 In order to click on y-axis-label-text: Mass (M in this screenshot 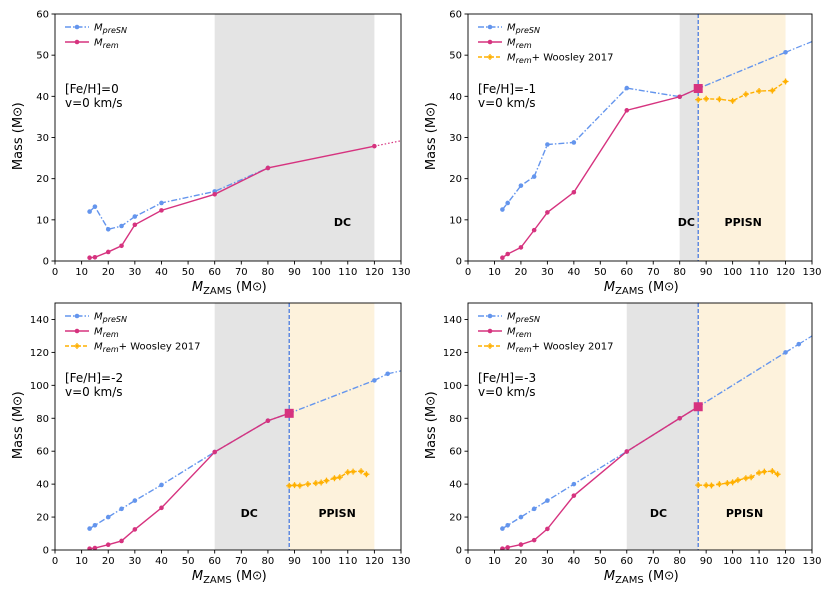, I will do `click(431, 143)`.